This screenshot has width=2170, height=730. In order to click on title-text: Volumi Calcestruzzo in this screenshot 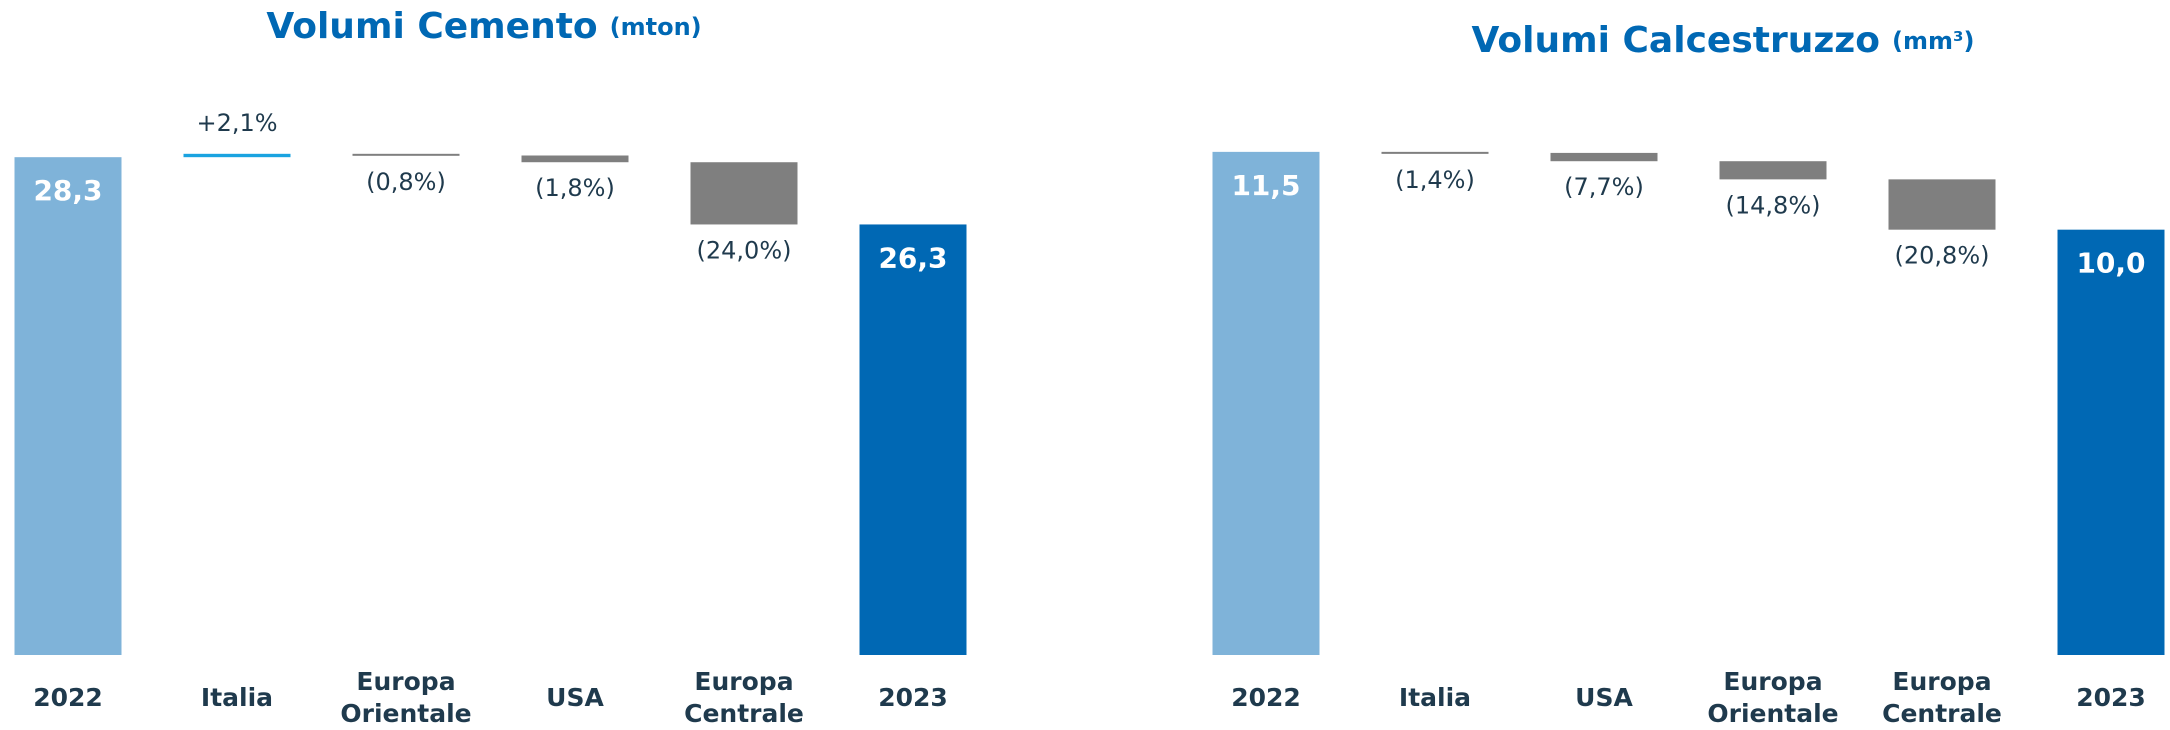, I will do `click(1676, 40)`.